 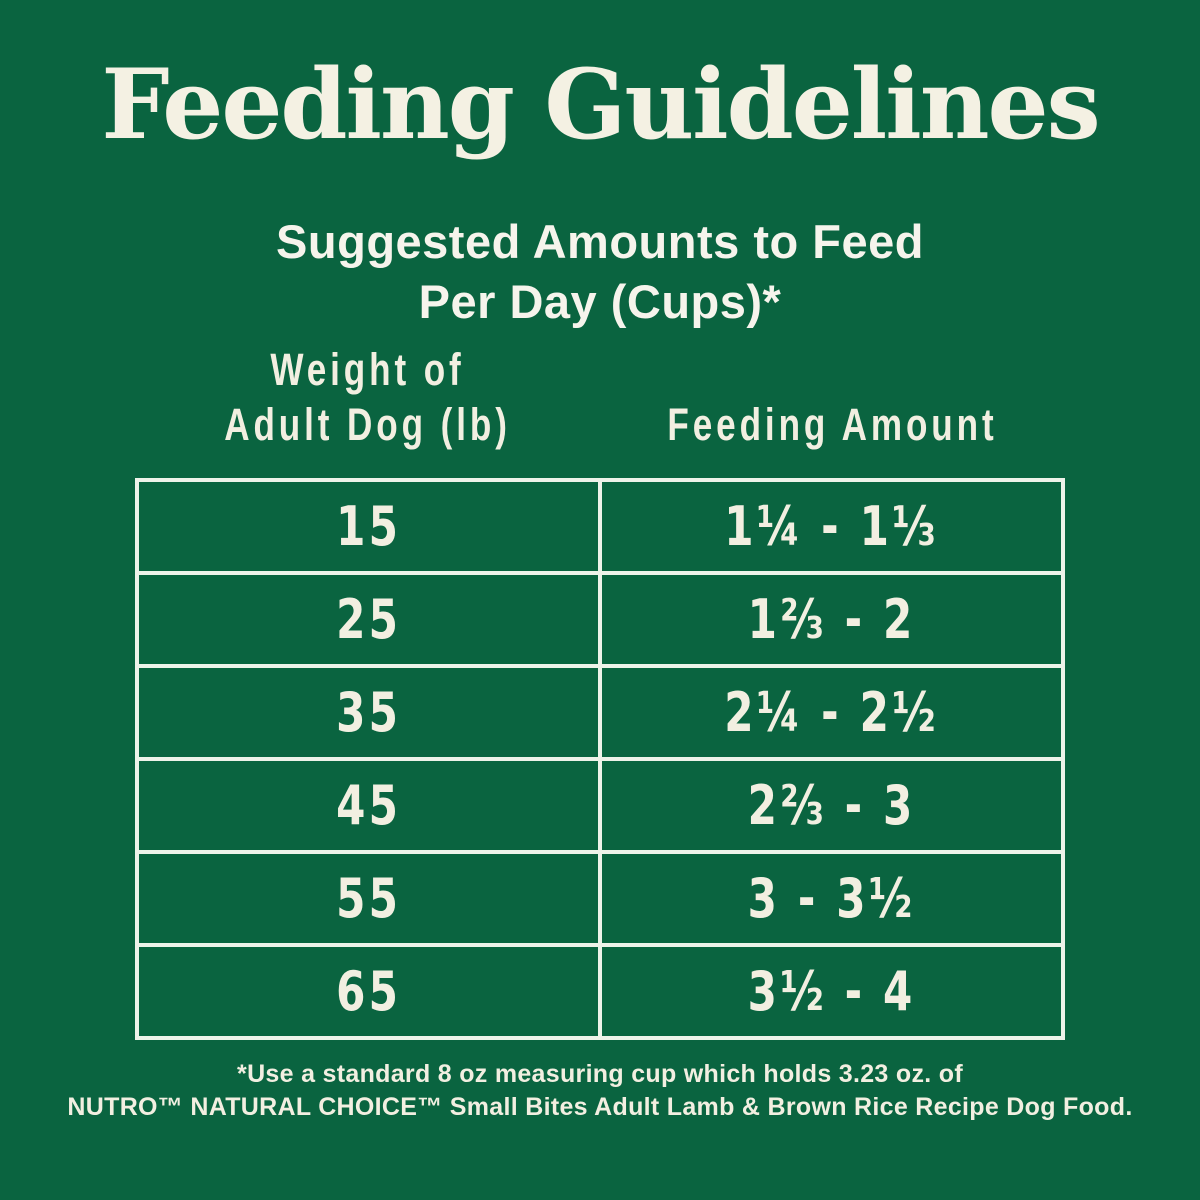 I want to click on amount-value: 2¼ - 2½, so click(x=831, y=712).